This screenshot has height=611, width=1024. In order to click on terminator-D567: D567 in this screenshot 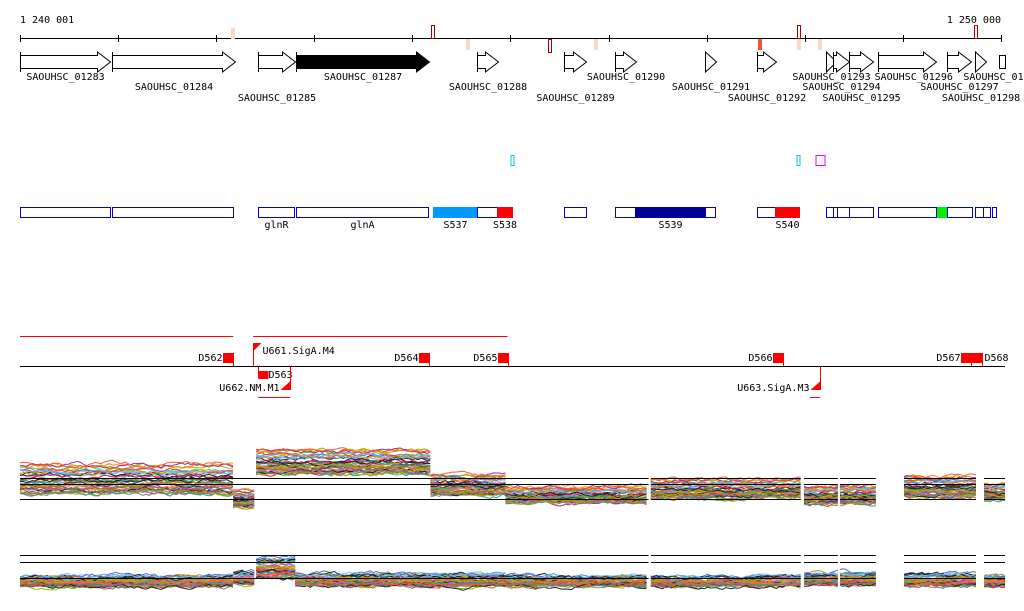, I will do `click(954, 359)`.